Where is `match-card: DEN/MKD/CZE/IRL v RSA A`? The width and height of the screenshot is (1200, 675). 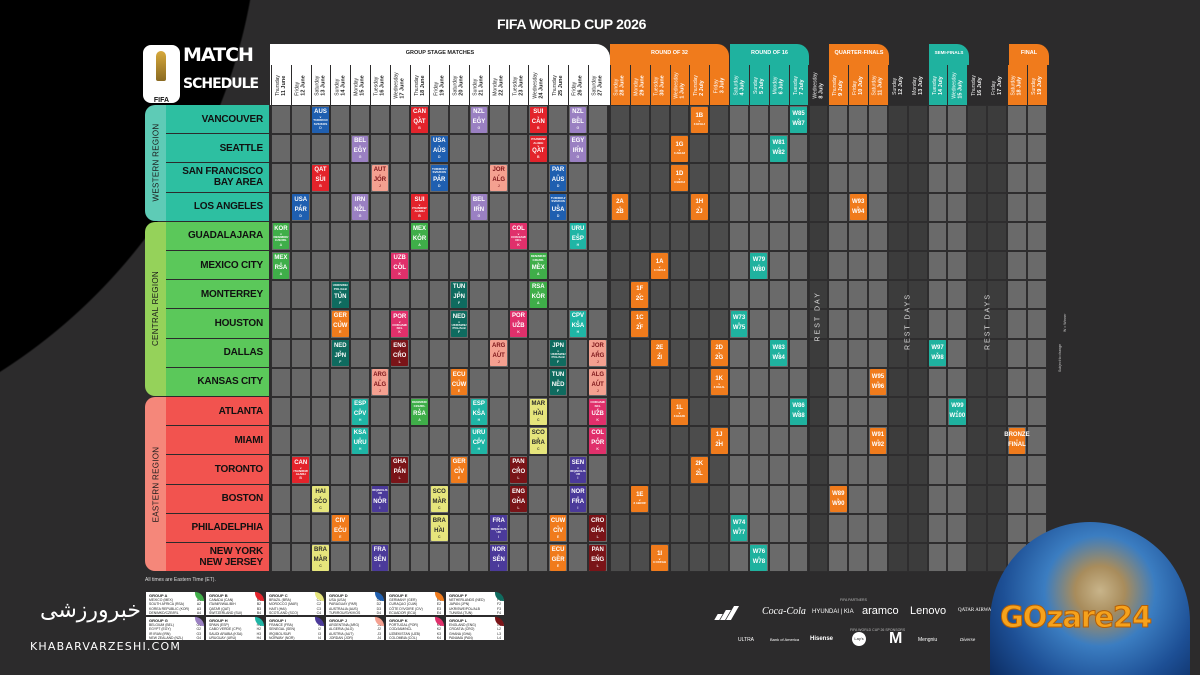
match-card: DEN/MKD/CZE/IRL v RSA A is located at coordinates (419, 411).